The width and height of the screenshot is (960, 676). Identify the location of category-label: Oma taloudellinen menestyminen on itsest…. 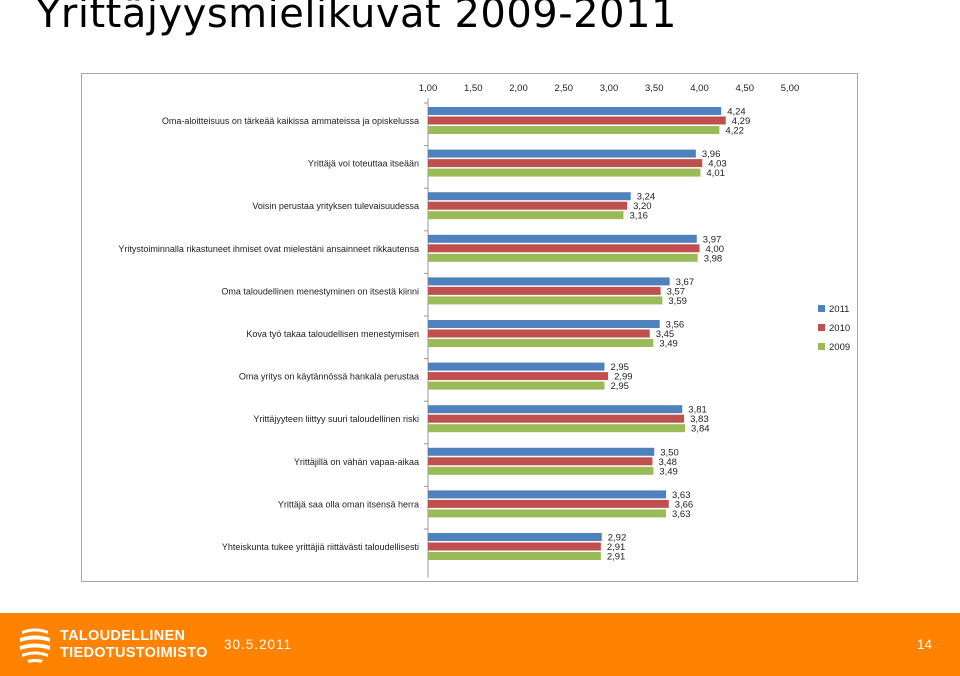
(320, 291).